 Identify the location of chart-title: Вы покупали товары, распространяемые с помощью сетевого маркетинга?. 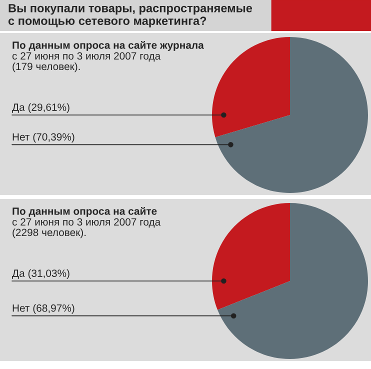
(130, 16).